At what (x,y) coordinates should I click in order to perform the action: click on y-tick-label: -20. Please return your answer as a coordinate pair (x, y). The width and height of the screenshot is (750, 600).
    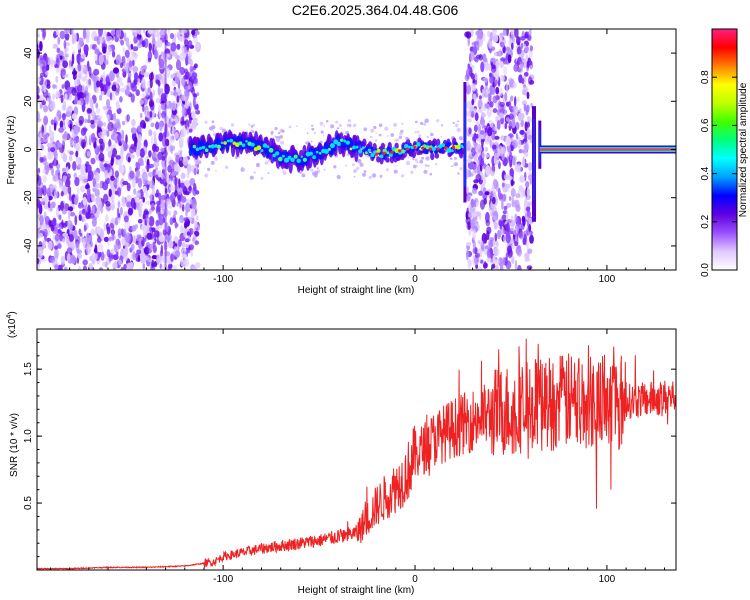
    Looking at the image, I should click on (28, 197).